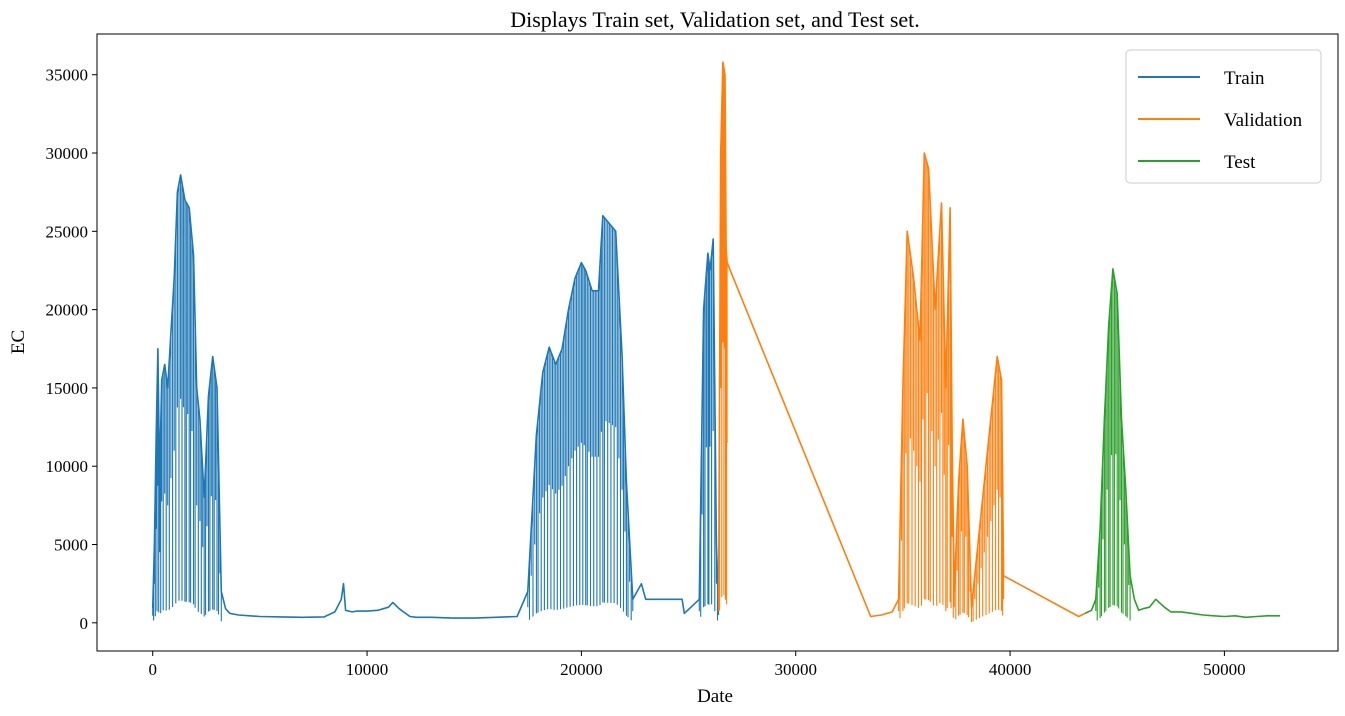 This screenshot has height=716, width=1345. I want to click on x-tick-label: 10000, so click(367, 669).